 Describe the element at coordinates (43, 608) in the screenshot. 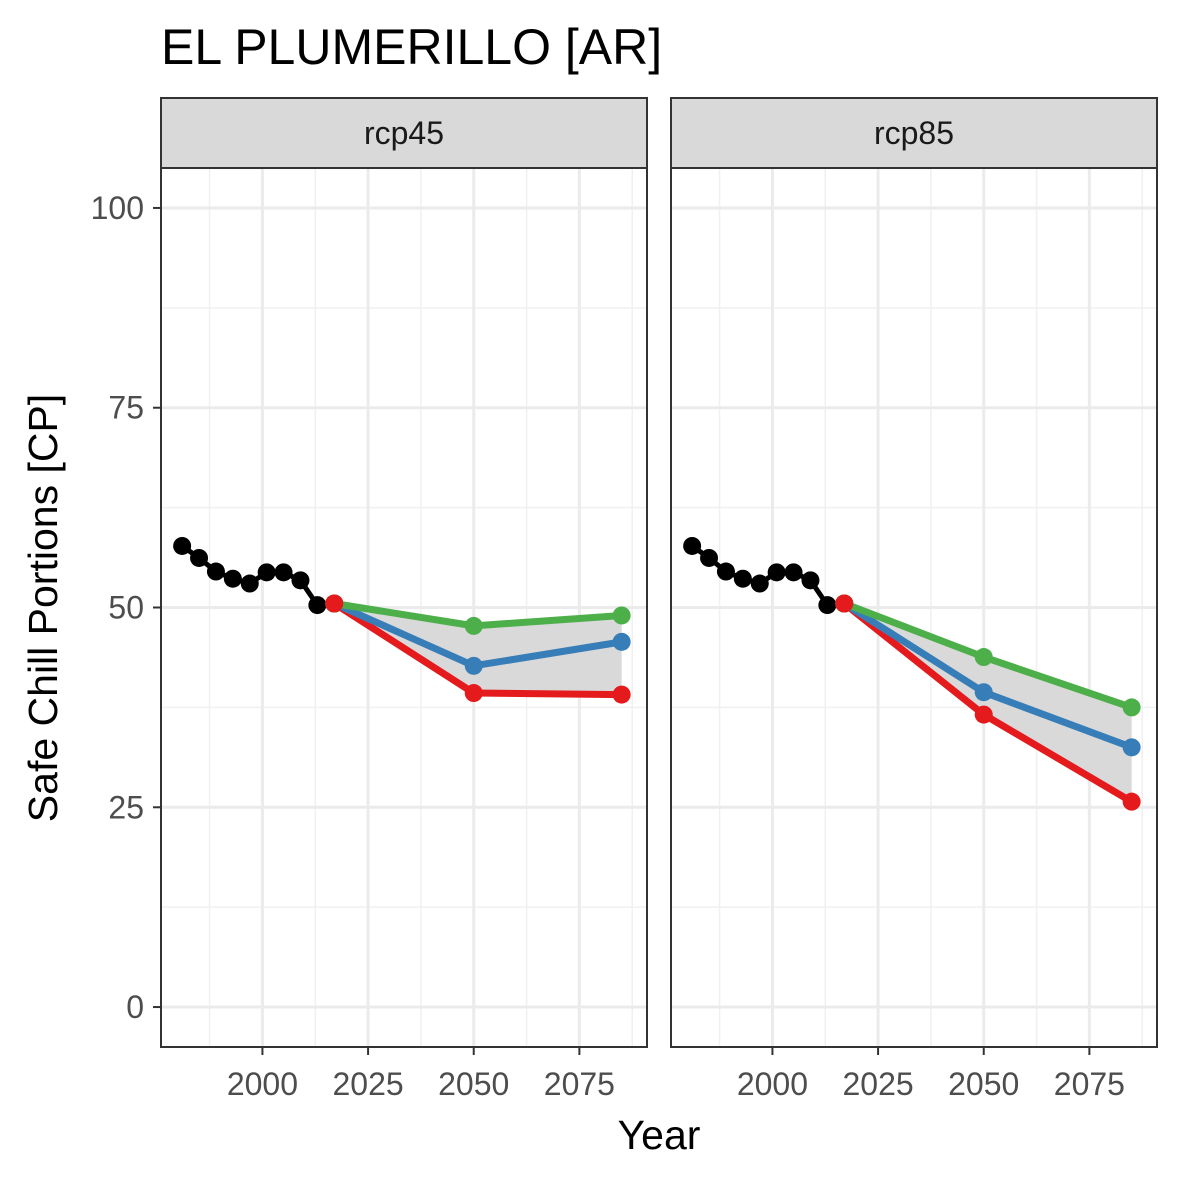

I see `y-axis-title: Safe Chill Portions [CP]` at that location.